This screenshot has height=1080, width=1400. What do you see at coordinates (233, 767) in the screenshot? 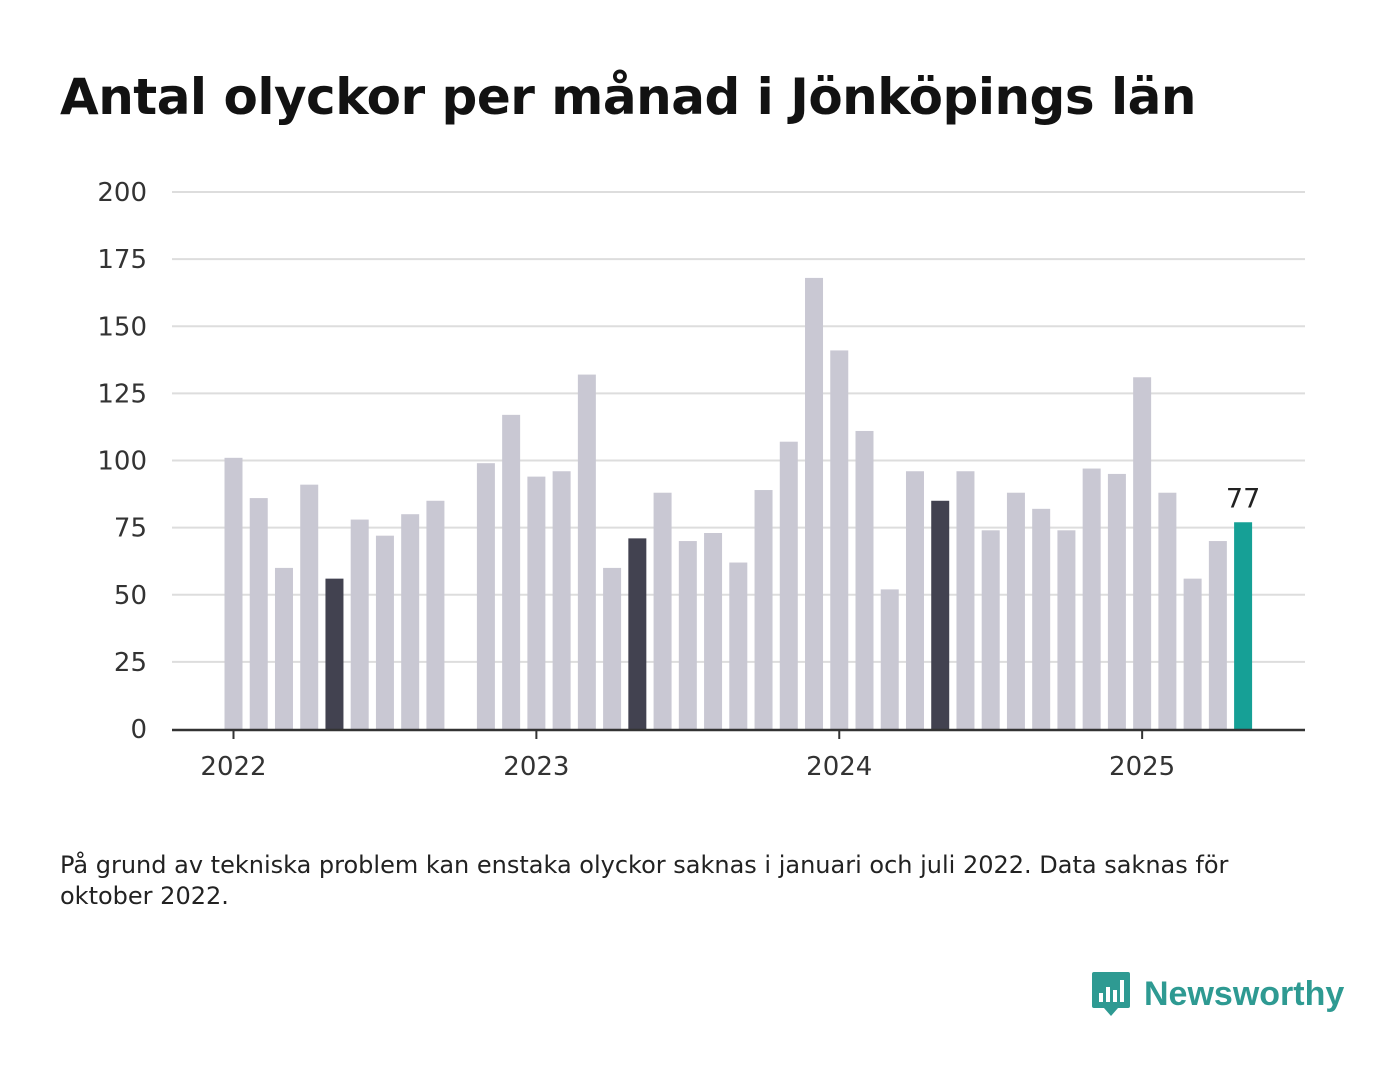
I see `x-tick-label: 2022` at bounding box center [233, 767].